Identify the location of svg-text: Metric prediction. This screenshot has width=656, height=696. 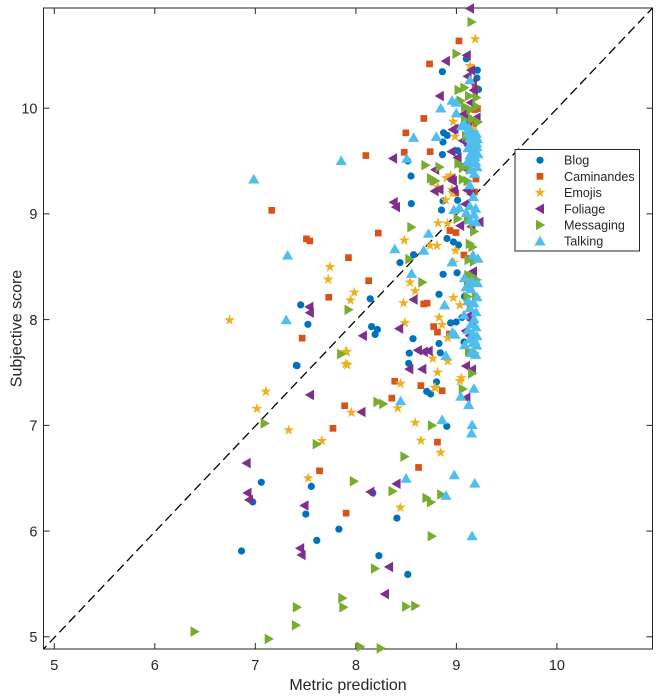
(347, 685).